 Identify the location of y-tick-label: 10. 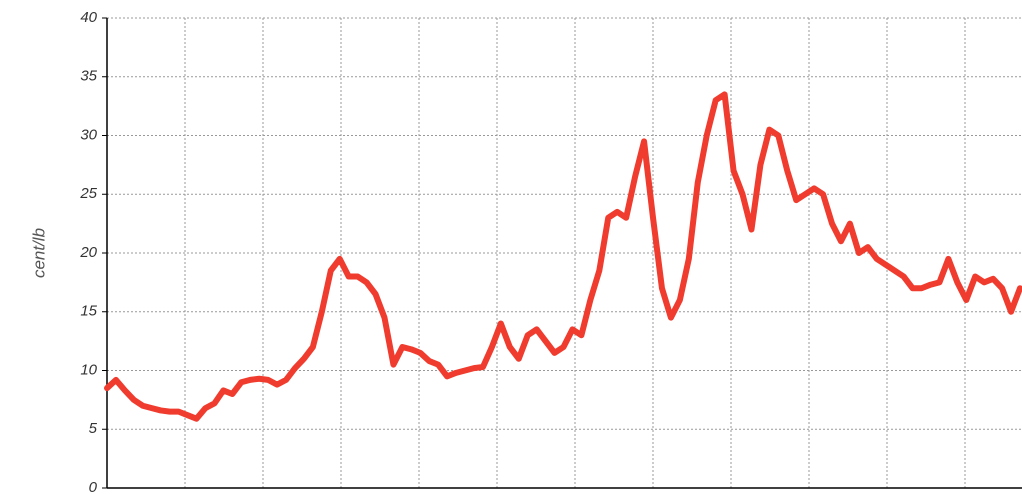
(88, 369).